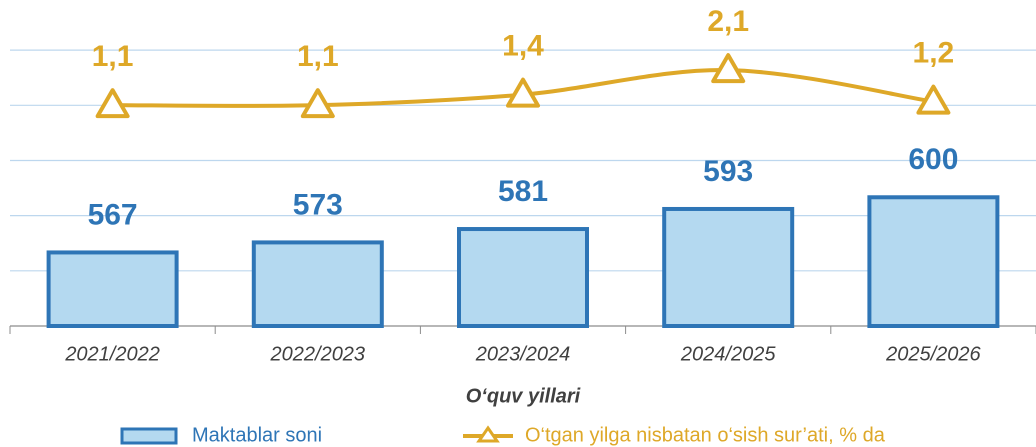 The height and width of the screenshot is (447, 1036). Describe the element at coordinates (112, 354) in the screenshot. I see `x-tick-label: 2021/2022` at that location.